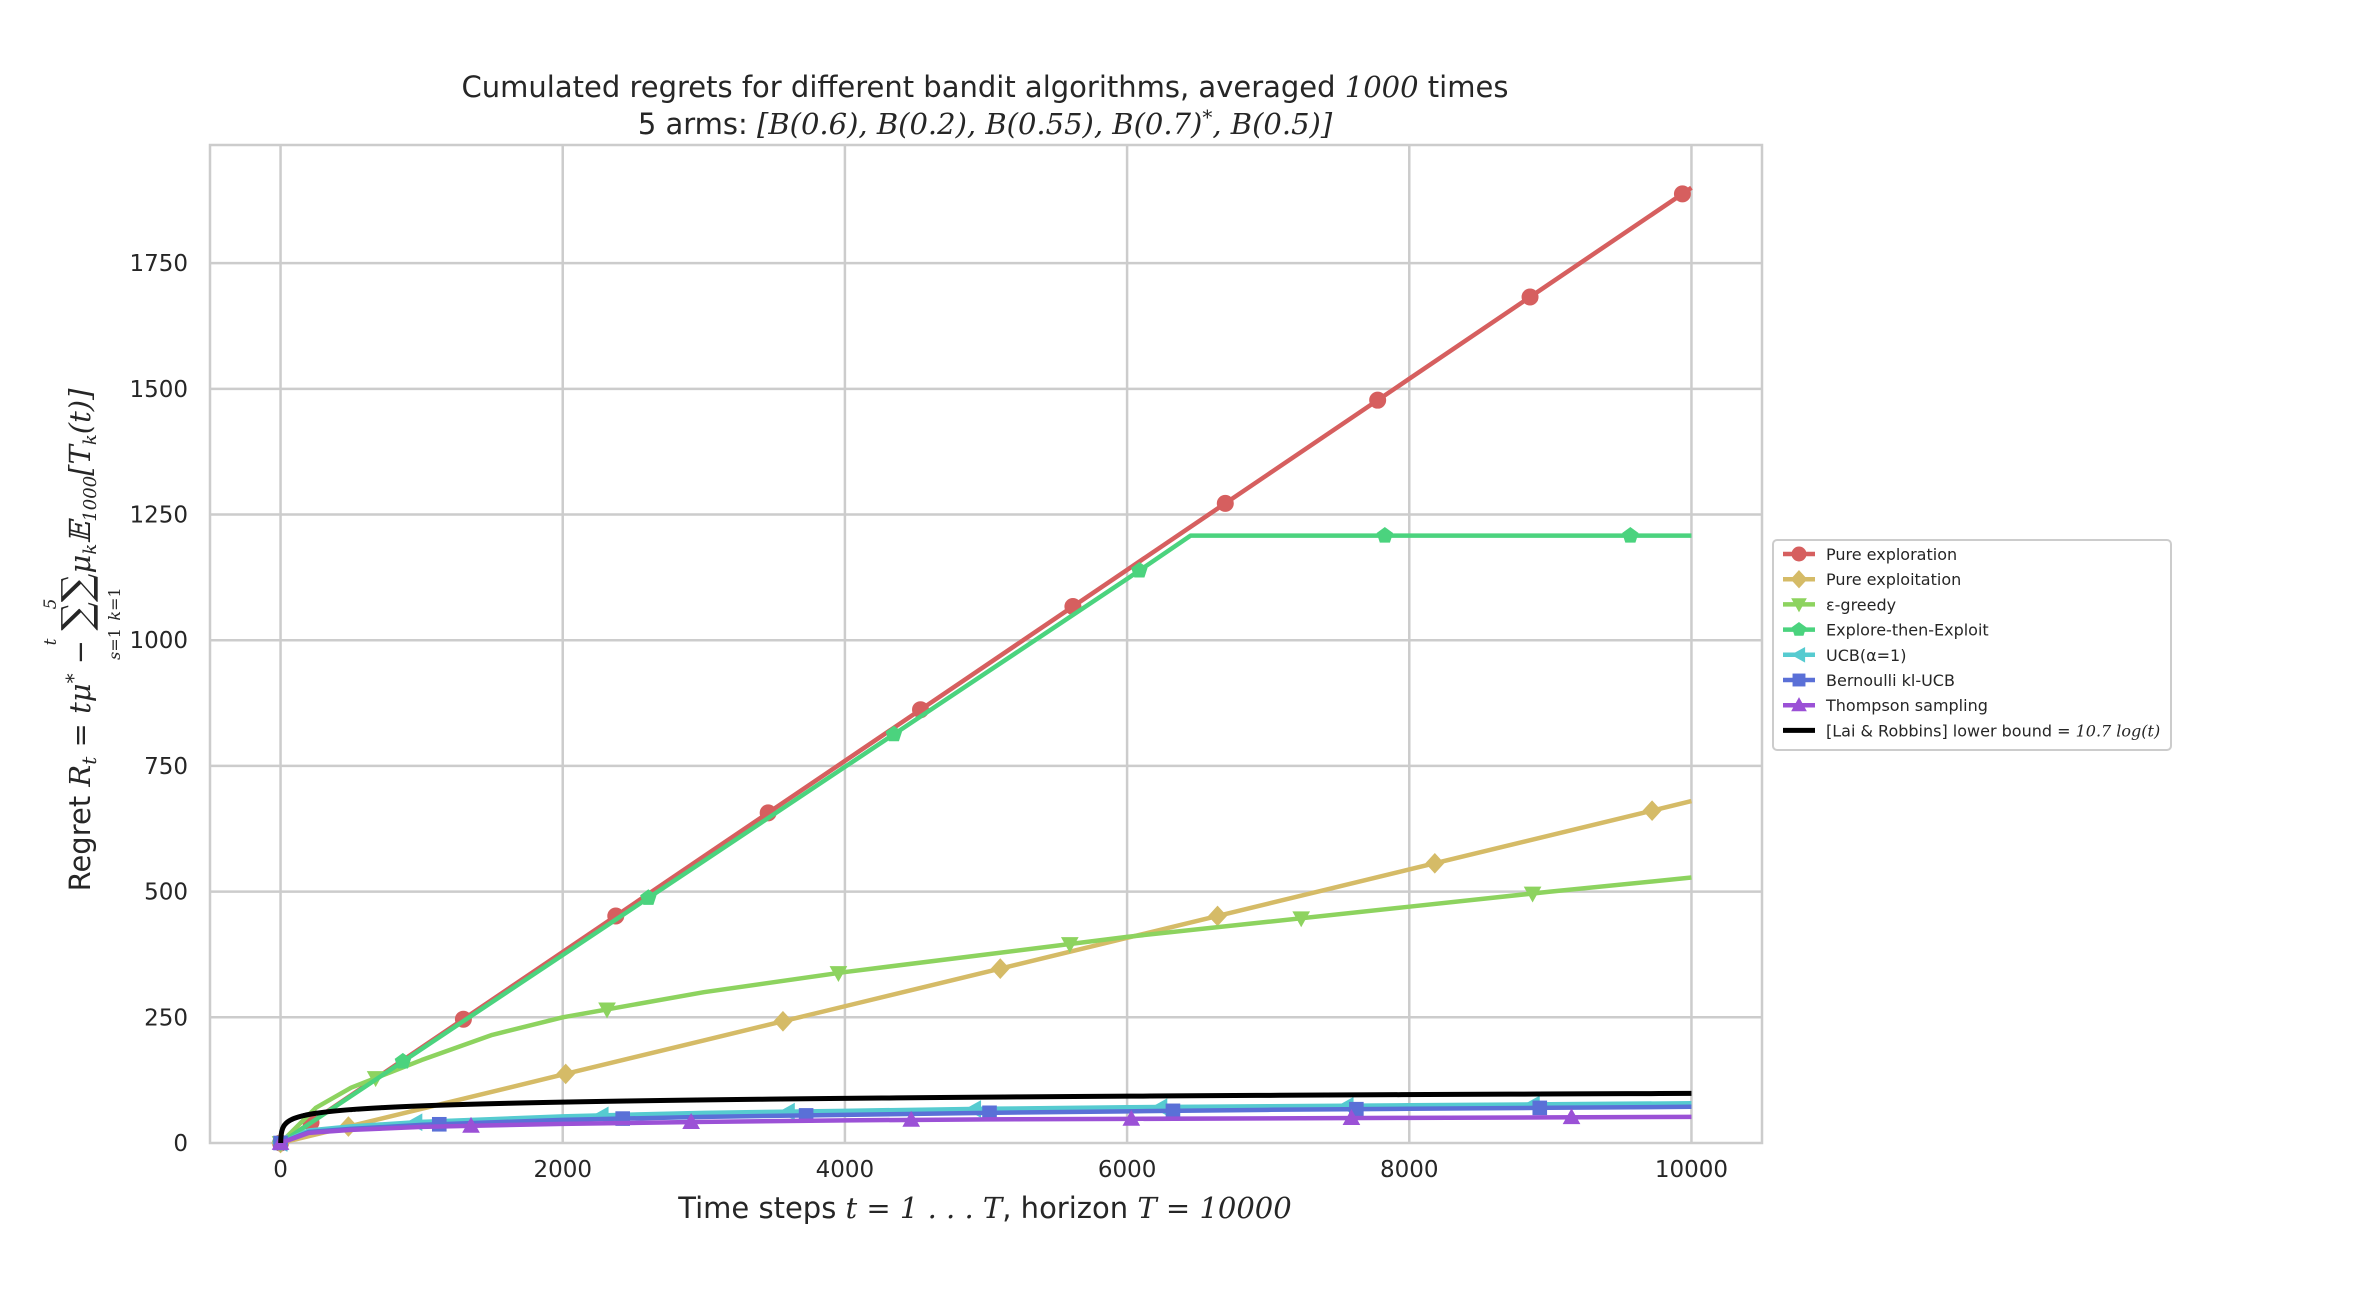 The width and height of the screenshot is (2376, 1301). What do you see at coordinates (1000, 1170) in the screenshot?
I see `x-tick-labels: 0 2000 4000 6000 8000 10000` at bounding box center [1000, 1170].